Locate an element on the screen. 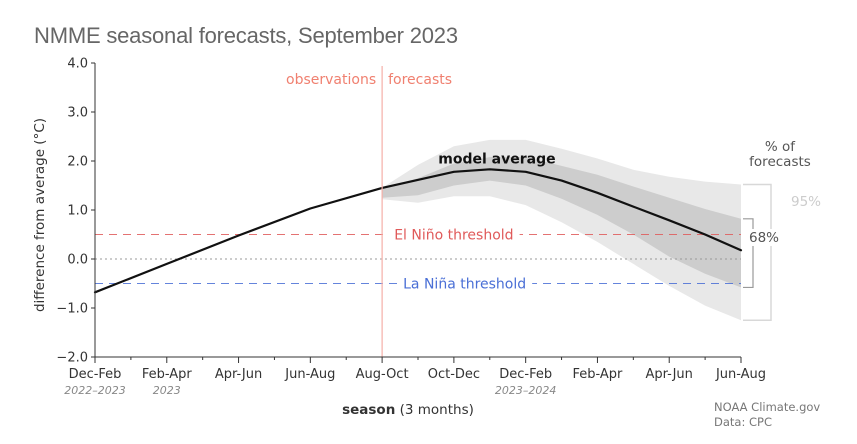 Image resolution: width=857 pixels, height=444 pixels. x-axis-label-rest: (3 months) is located at coordinates (434, 410).